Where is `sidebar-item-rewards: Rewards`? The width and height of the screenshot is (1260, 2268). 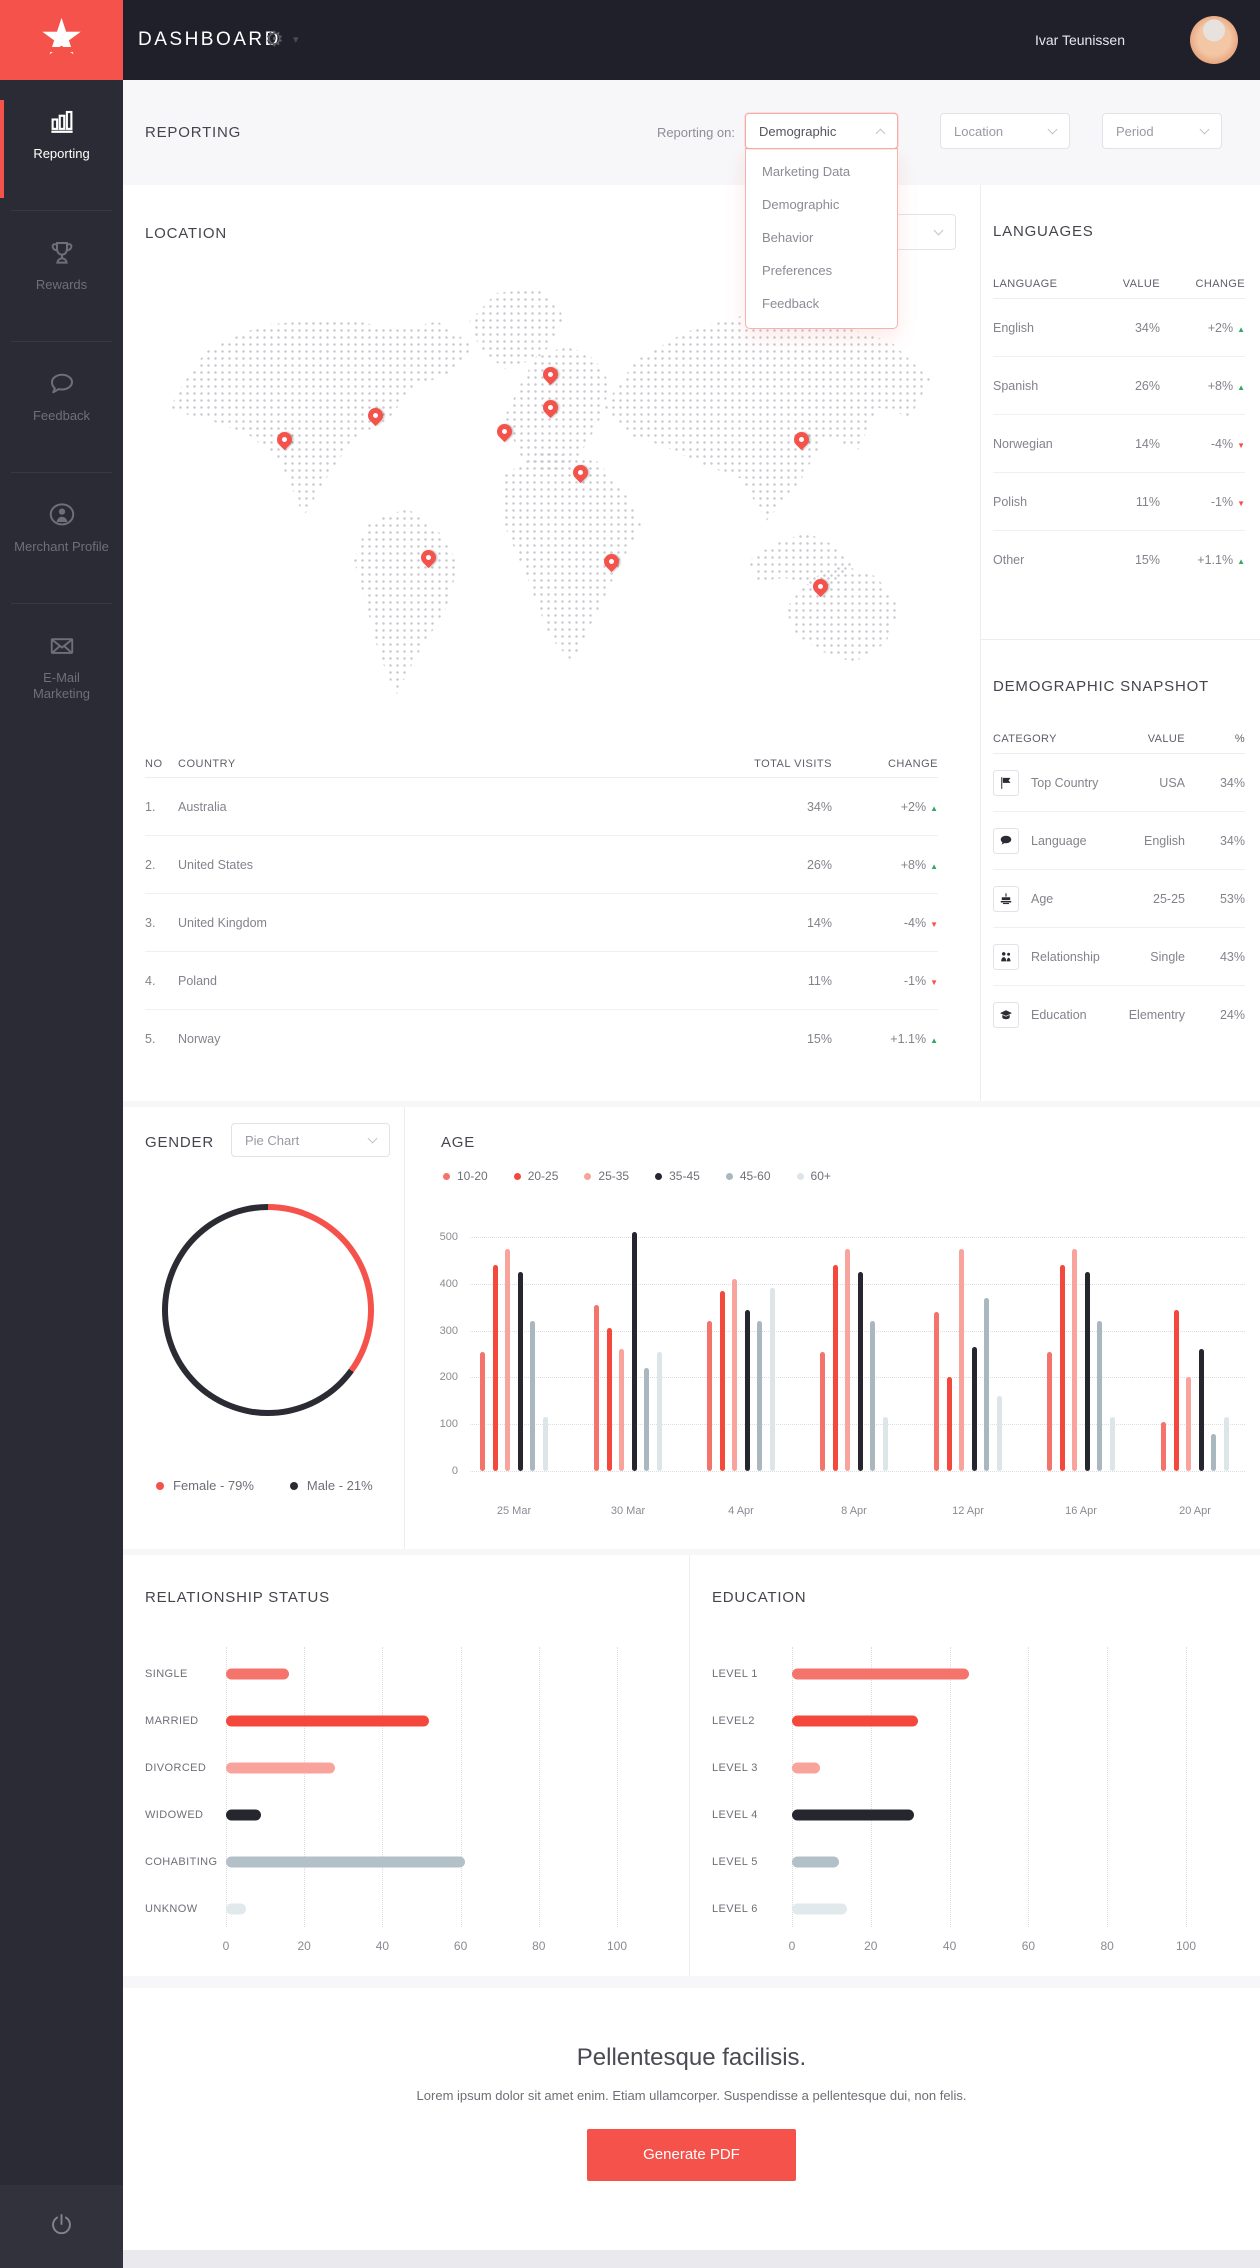
sidebar-item-rewards: Rewards is located at coordinates (61, 276).